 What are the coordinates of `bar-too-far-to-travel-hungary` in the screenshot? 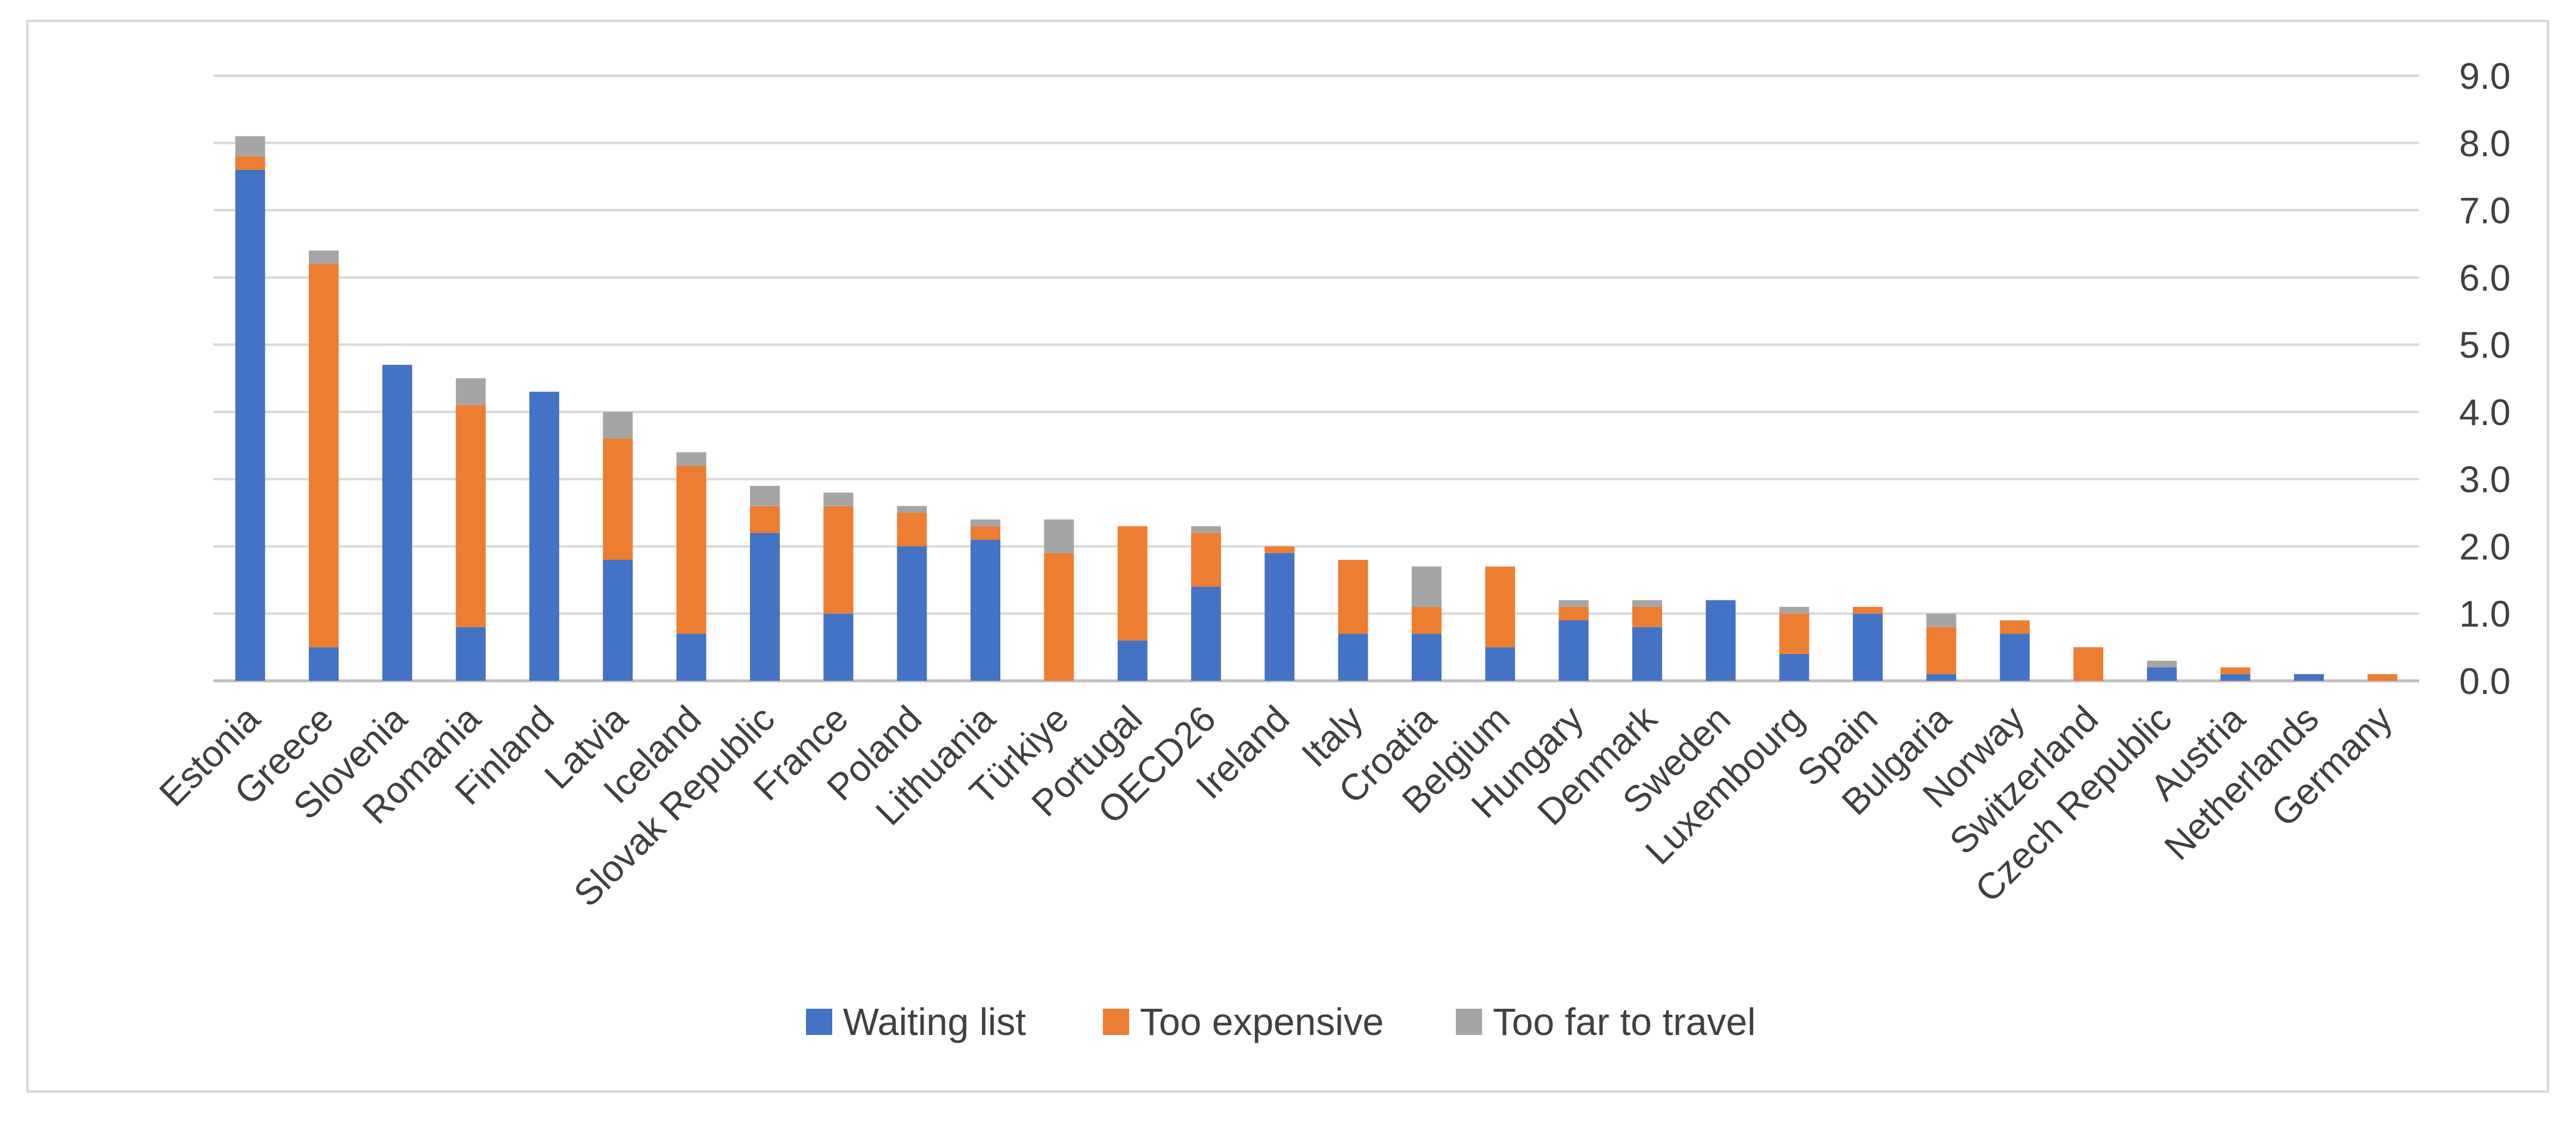 It's located at (1573, 603).